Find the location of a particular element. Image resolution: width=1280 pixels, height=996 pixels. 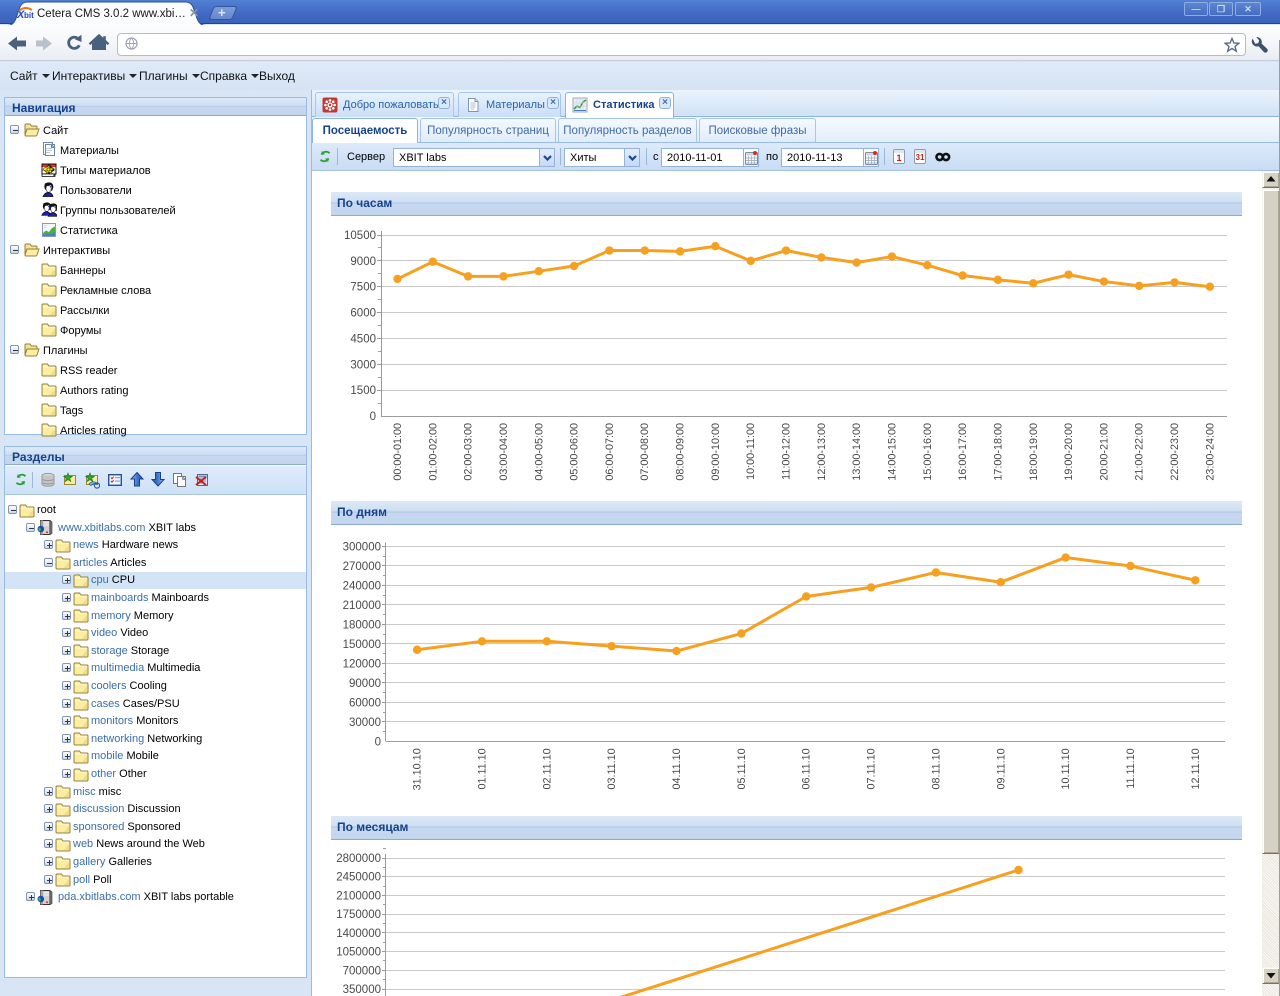

svg-text: 30000 is located at coordinates (365, 723).